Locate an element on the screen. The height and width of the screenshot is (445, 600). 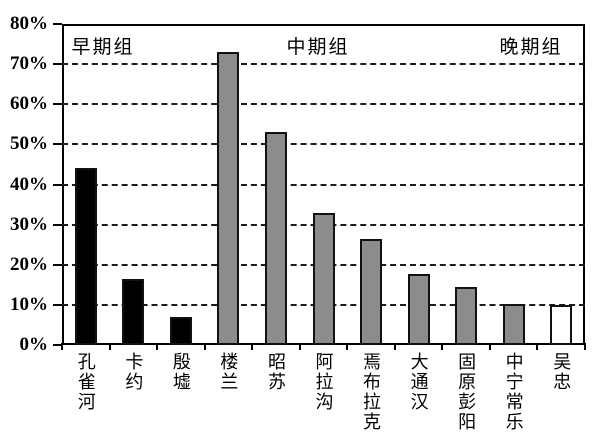
x-axis-label: 中宁常乐 is located at coordinates (513, 392).